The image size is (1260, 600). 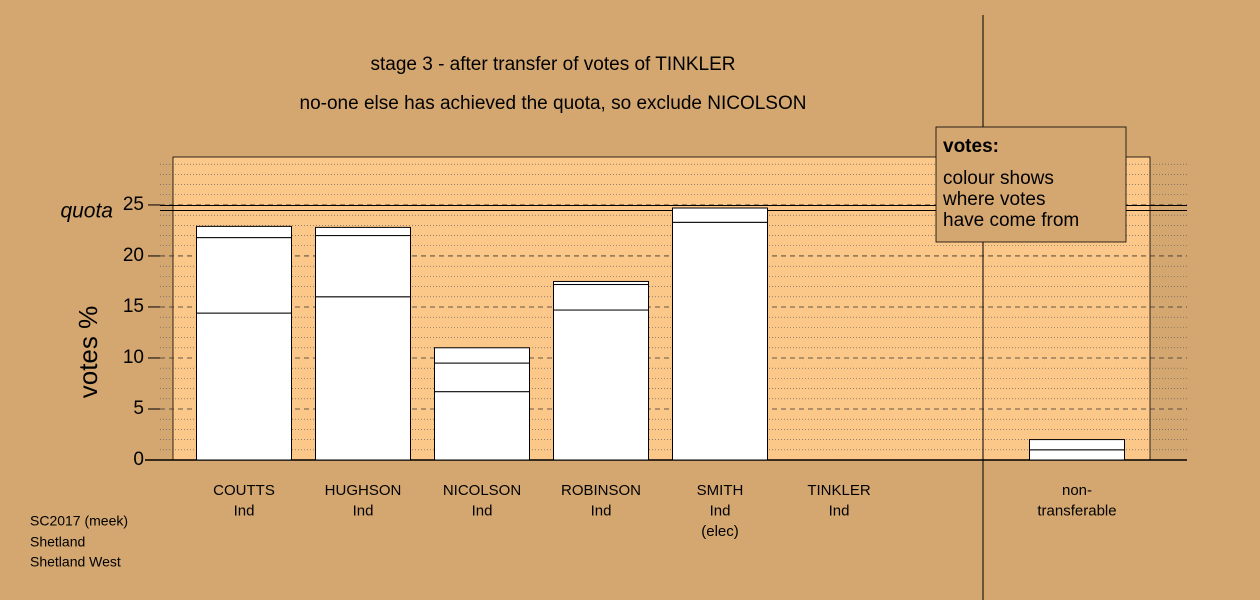 I want to click on x-tick-label: (elec), so click(x=720, y=531).